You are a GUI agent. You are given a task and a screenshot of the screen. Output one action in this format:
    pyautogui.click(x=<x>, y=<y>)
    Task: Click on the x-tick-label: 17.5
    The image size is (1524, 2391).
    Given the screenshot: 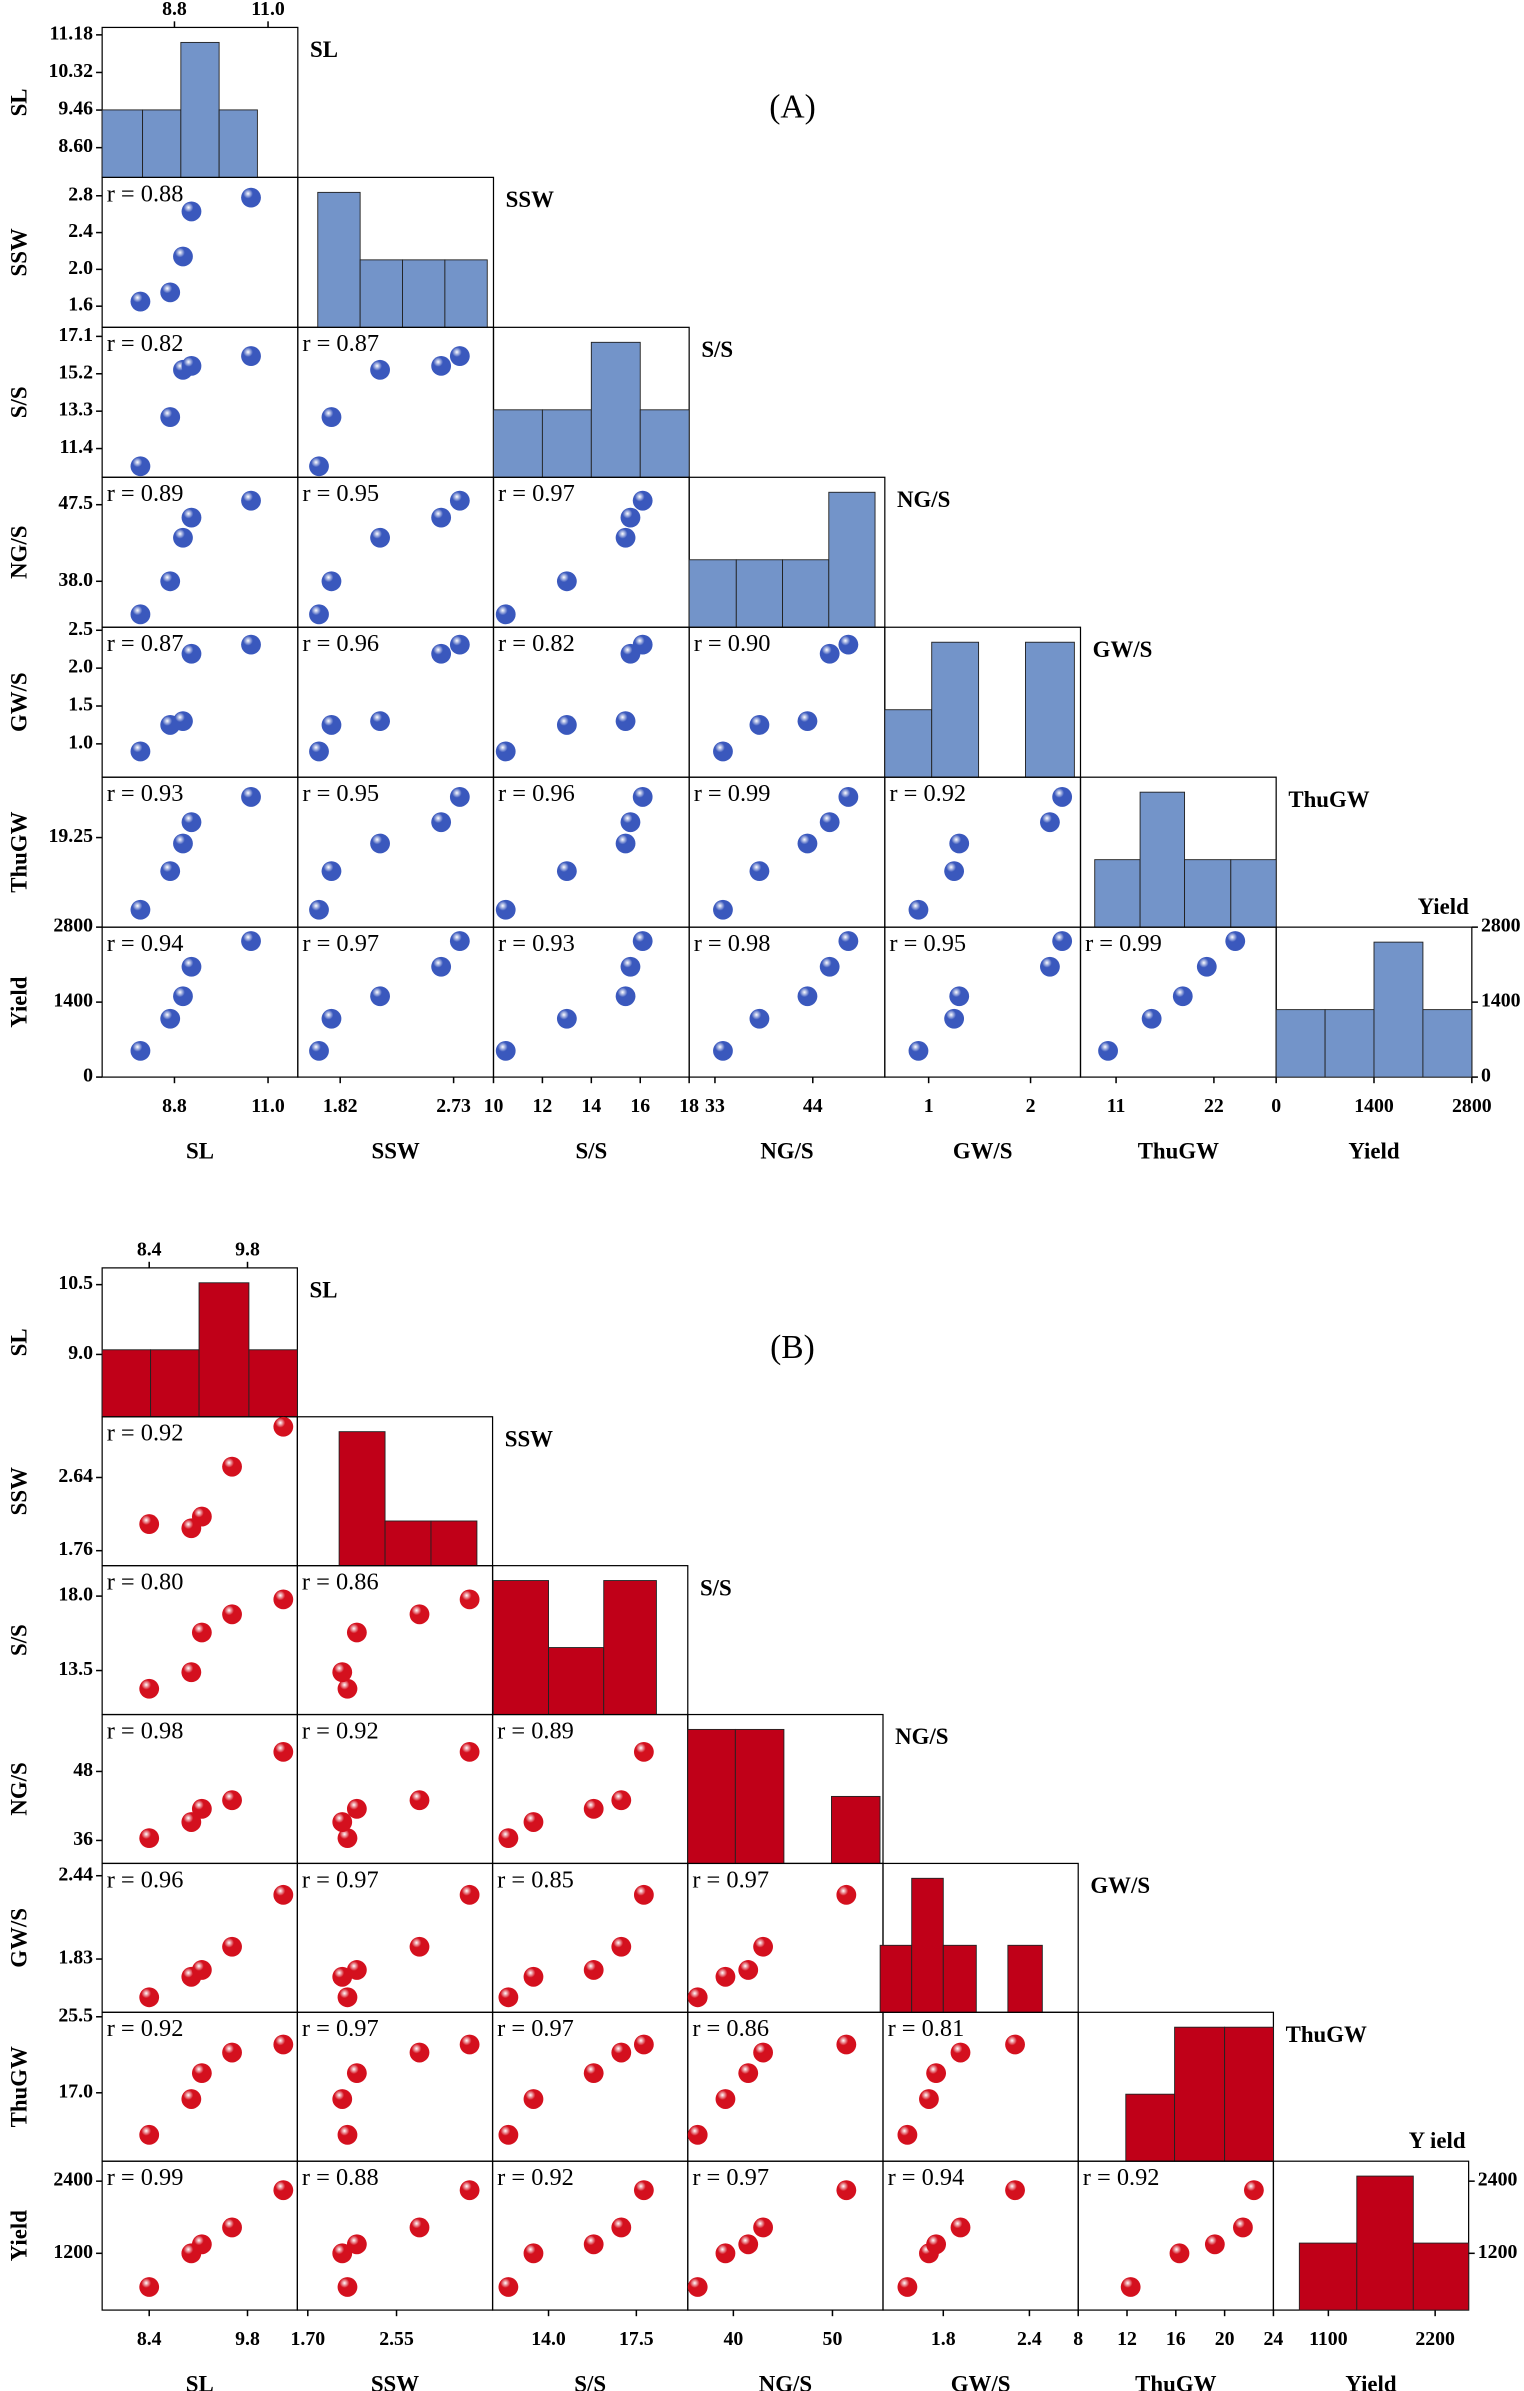 What is the action you would take?
    pyautogui.click(x=636, y=2339)
    